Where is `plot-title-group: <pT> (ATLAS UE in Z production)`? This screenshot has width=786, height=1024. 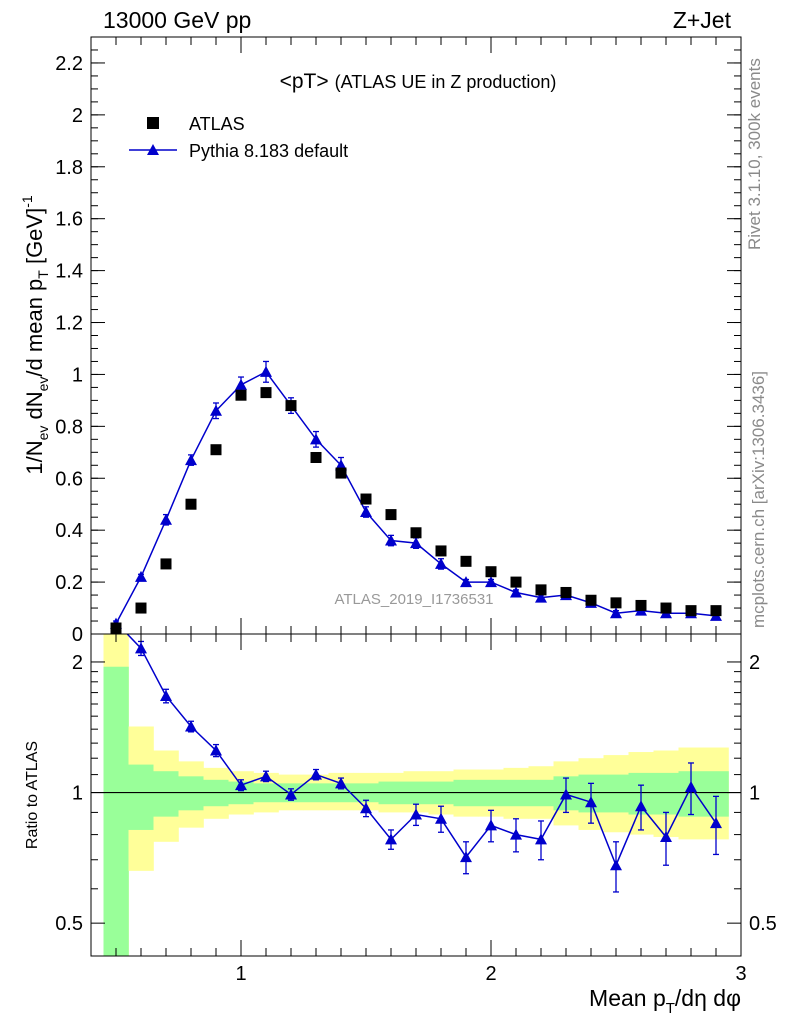
plot-title-group: <pT> (ATLAS UE in Z production) is located at coordinates (418, 81).